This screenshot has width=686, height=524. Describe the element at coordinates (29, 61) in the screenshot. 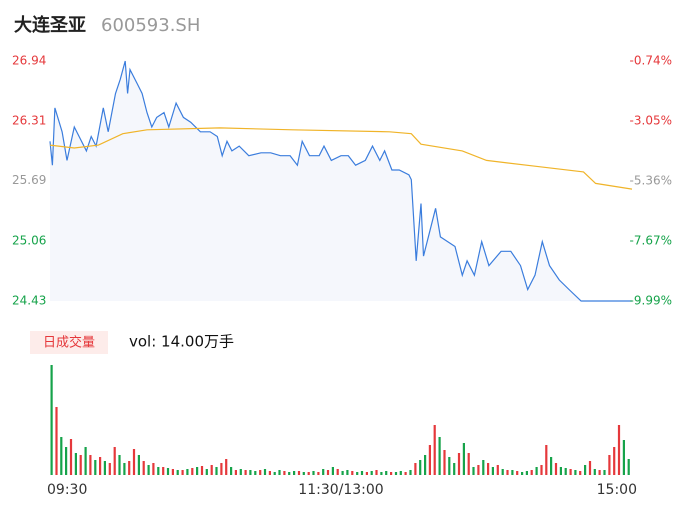

I see `y-tick-label: 26.94` at that location.